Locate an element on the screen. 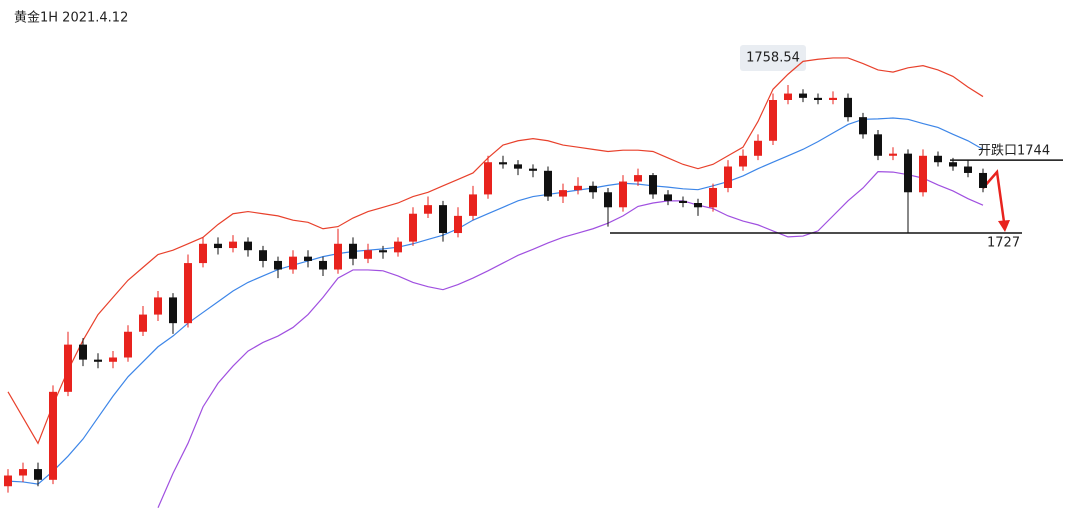 The height and width of the screenshot is (515, 1081). arrow-head is located at coordinates (1004, 226).